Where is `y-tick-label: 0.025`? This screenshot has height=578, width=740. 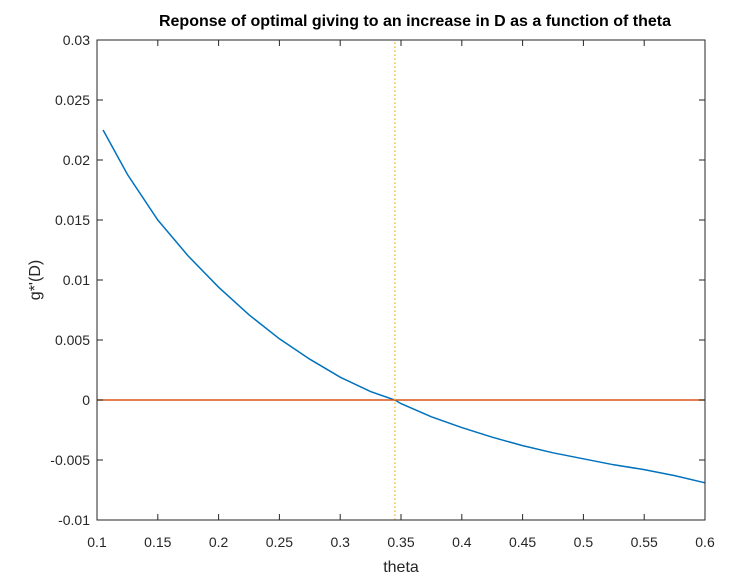
y-tick-label: 0.025 is located at coordinates (72, 100).